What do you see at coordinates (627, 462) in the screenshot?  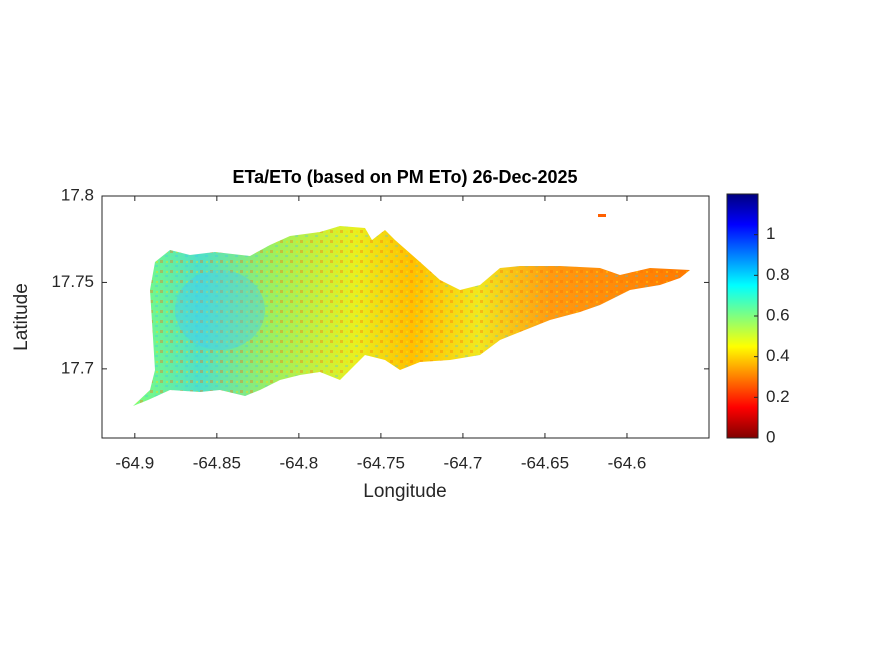 I see `x-tick-label: -64.6` at bounding box center [627, 462].